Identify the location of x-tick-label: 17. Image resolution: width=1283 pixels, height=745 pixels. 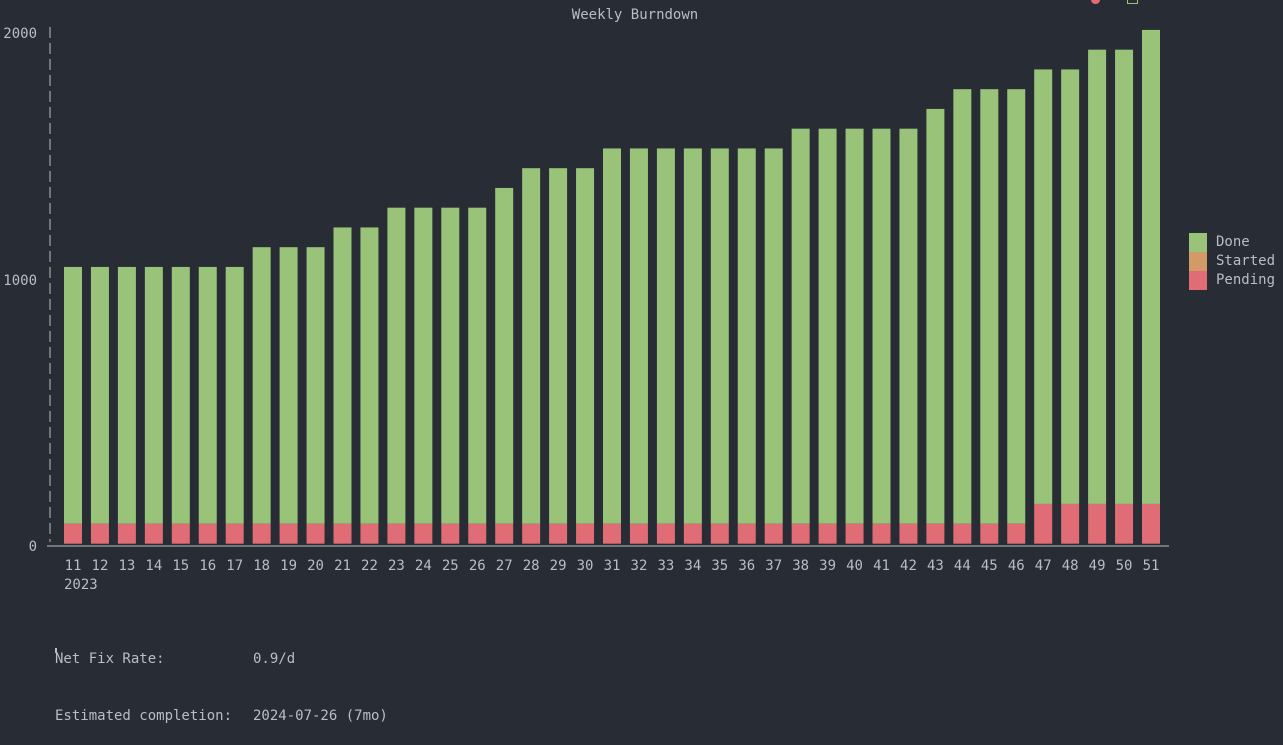
(234, 566).